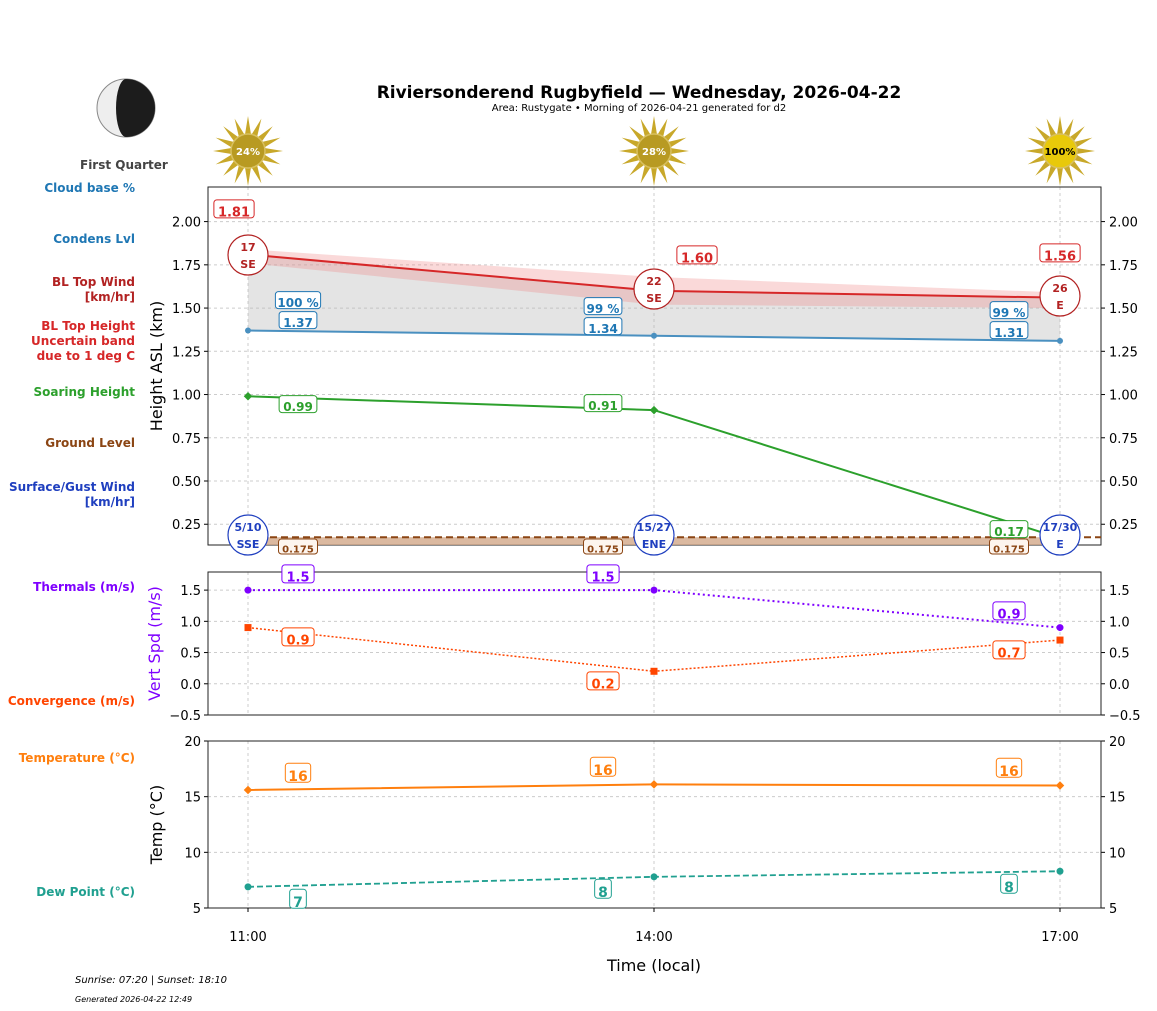 This screenshot has height=1011, width=1157. I want to click on y-tick-label-right: −0.5, so click(1125, 716).